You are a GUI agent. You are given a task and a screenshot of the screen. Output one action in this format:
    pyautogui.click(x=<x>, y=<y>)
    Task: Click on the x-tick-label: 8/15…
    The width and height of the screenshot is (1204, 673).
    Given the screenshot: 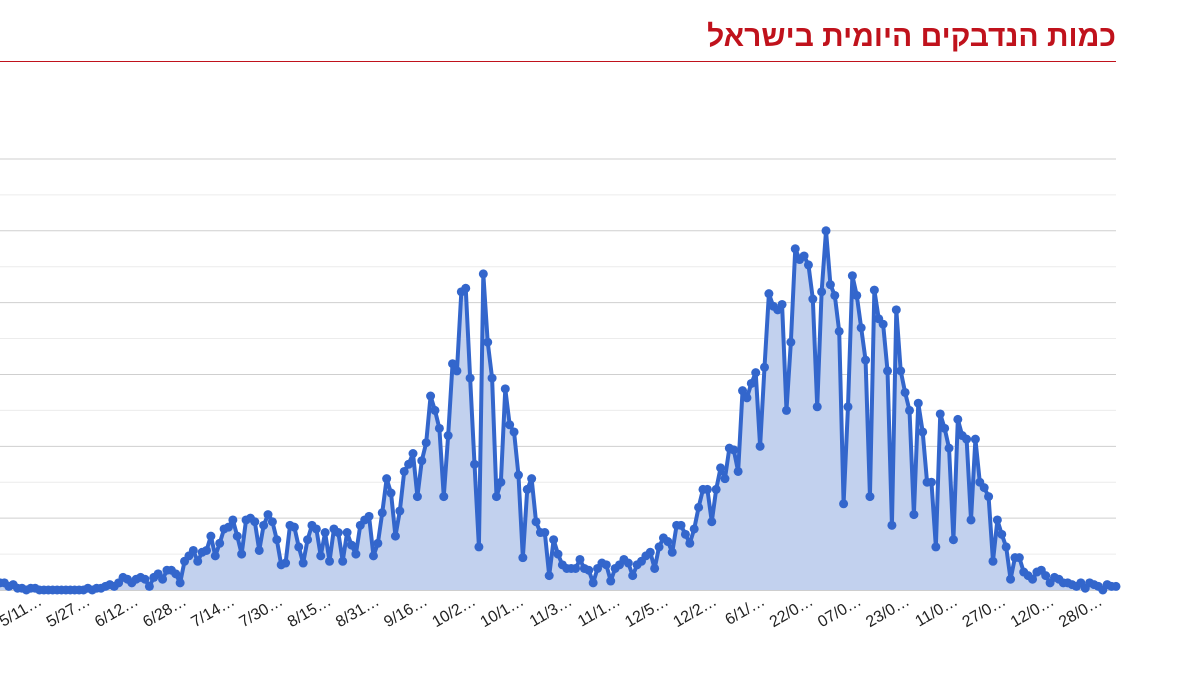 What is the action you would take?
    pyautogui.click(x=309, y=612)
    